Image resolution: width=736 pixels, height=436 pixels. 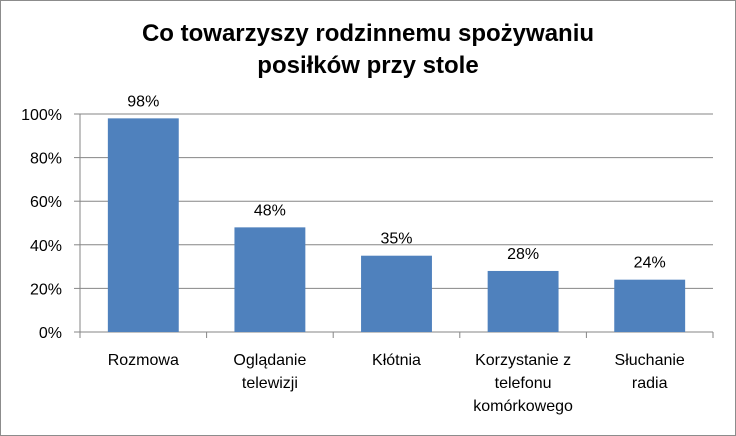 What do you see at coordinates (270, 210) in the screenshot?
I see `data-label: 48%` at bounding box center [270, 210].